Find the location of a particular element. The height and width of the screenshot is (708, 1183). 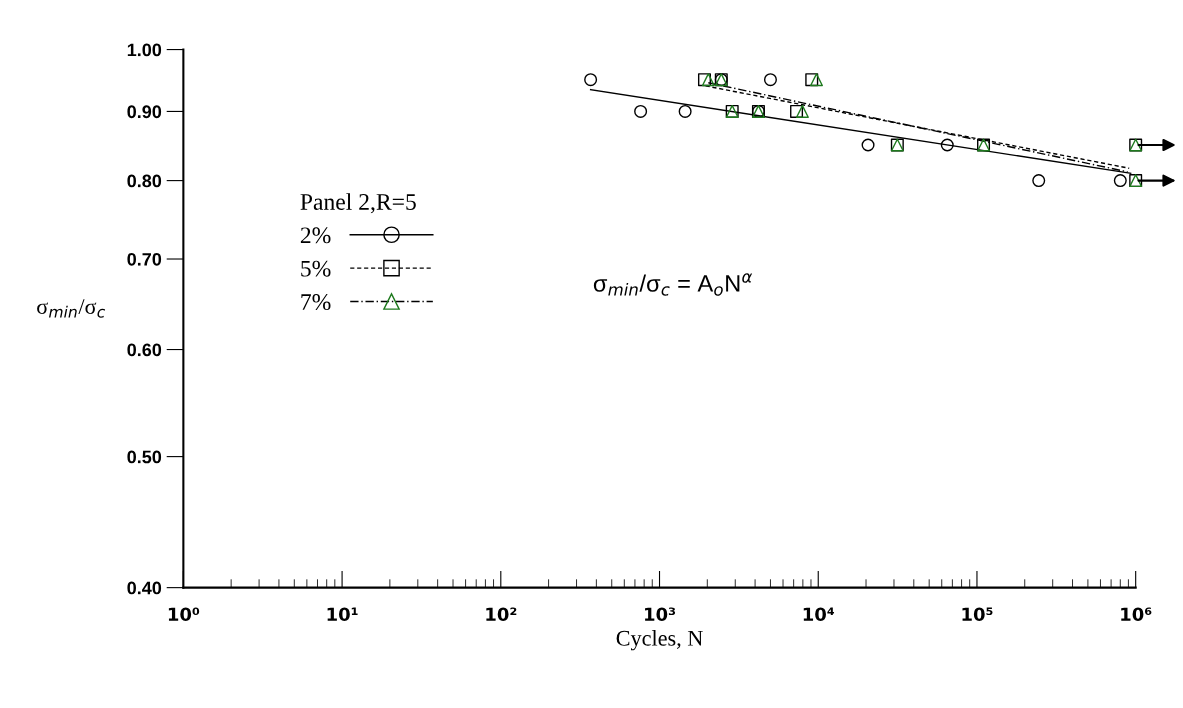

legend-title: Panel 2,R=5 is located at coordinates (358, 203).